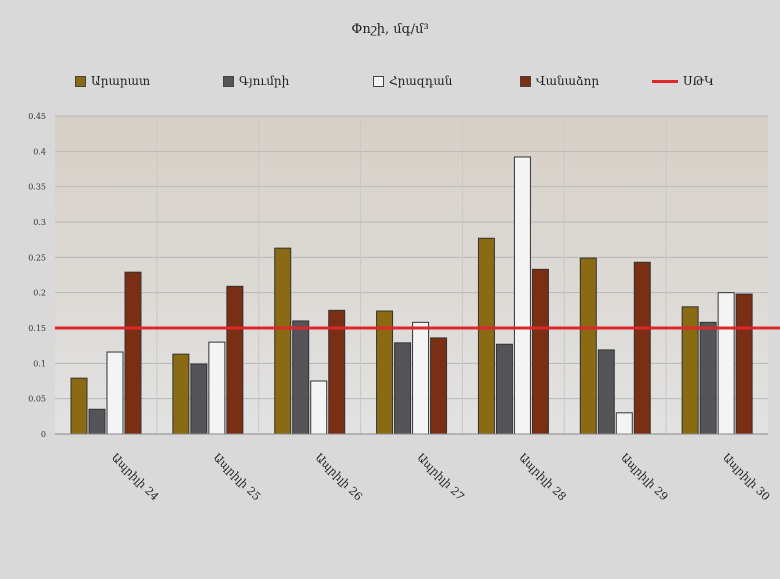  I want to click on legend-label: Հրազդան, so click(421, 81).